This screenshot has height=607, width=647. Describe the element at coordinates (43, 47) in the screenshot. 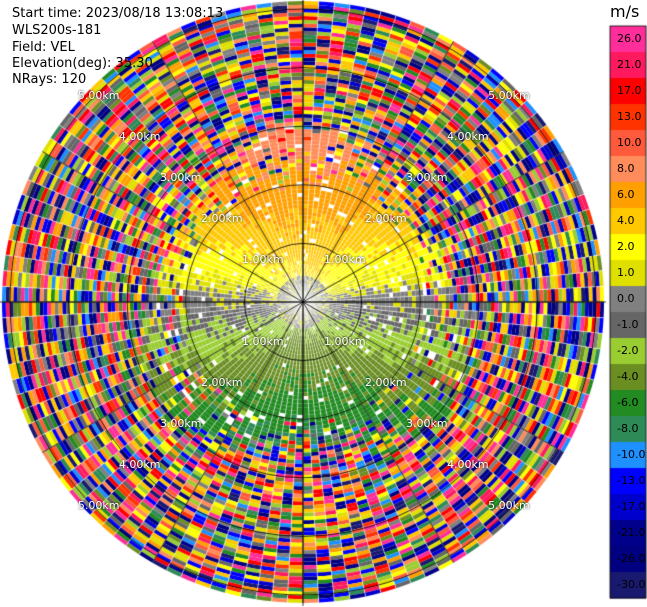

I see `field-label: Field: VEL` at that location.